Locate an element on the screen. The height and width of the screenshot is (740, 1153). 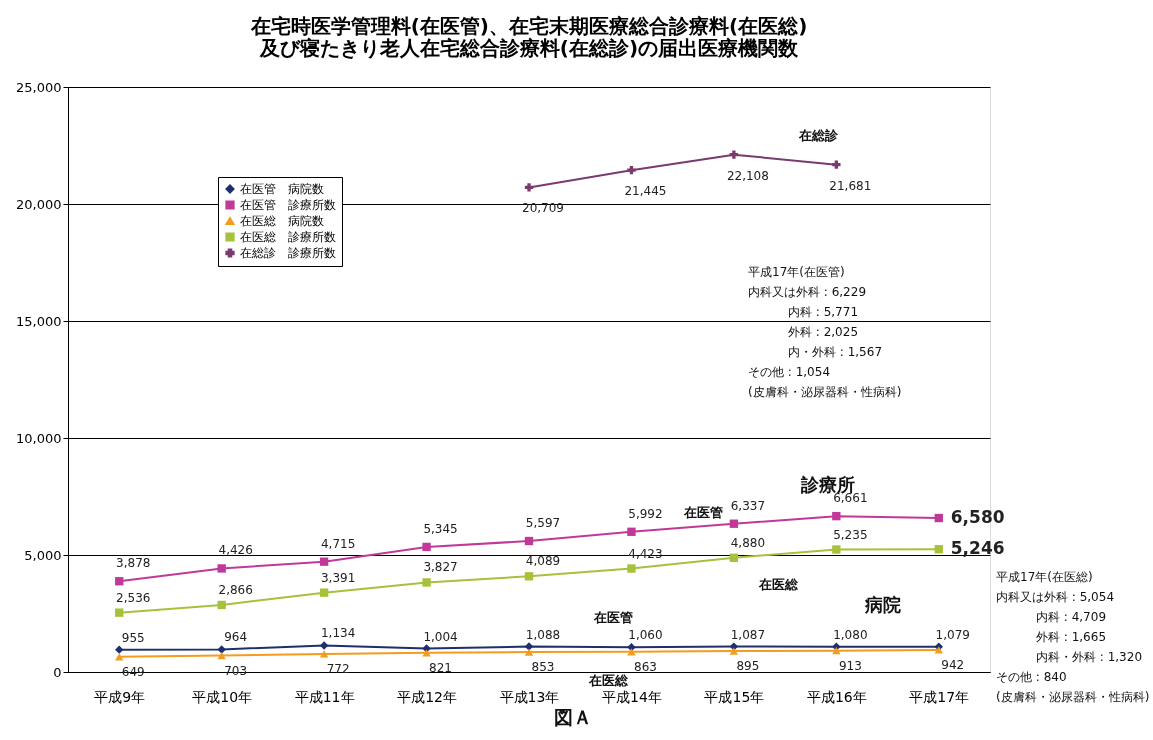
y-tick-label: 25,000 is located at coordinates (39, 87).